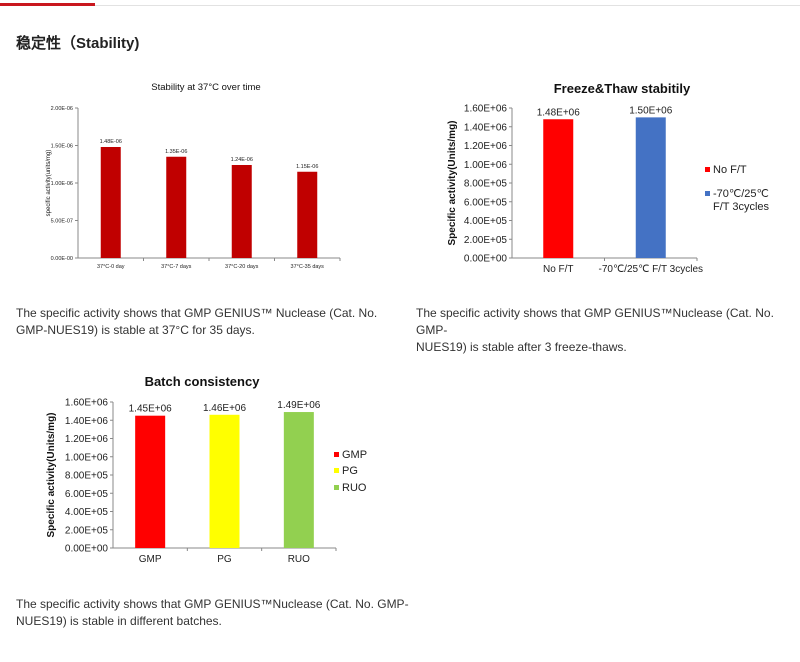 The image size is (800, 662). Describe the element at coordinates (350, 471) in the screenshot. I see `legend-label: PG` at that location.